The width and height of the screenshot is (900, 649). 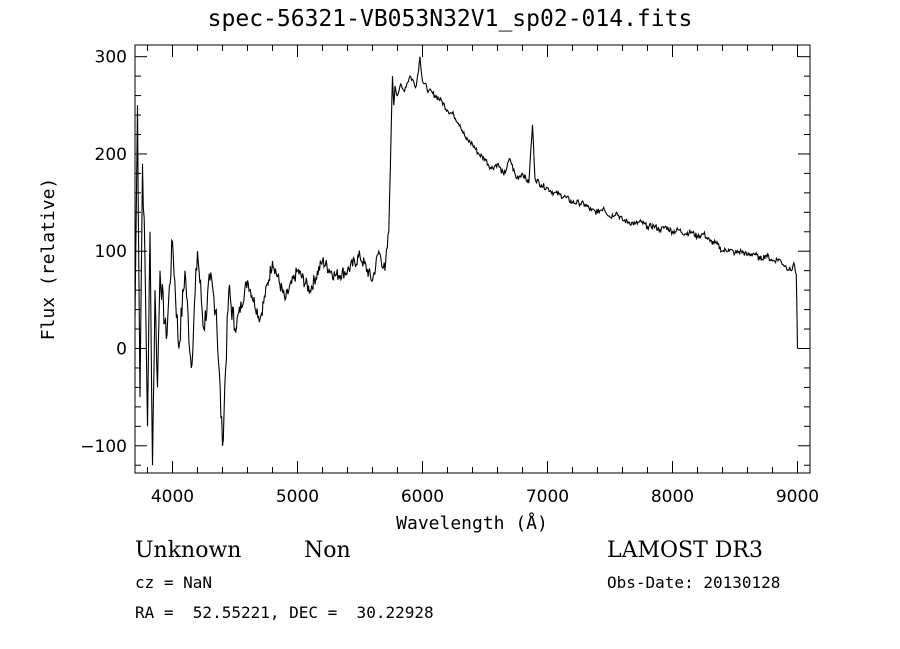 What do you see at coordinates (797, 497) in the screenshot?
I see `x-tick-label: 9000` at bounding box center [797, 497].